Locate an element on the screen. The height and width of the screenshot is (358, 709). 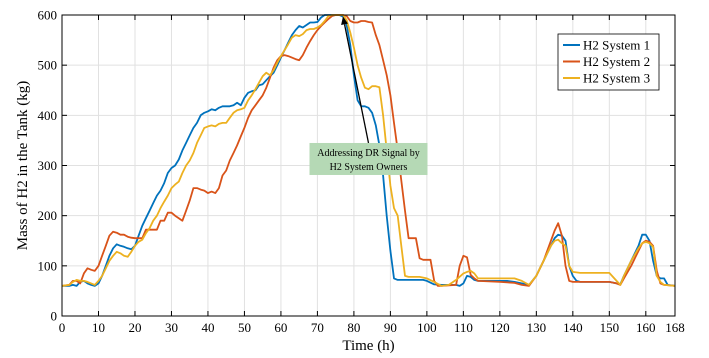
x-tick-label: 60 is located at coordinates (280, 327).